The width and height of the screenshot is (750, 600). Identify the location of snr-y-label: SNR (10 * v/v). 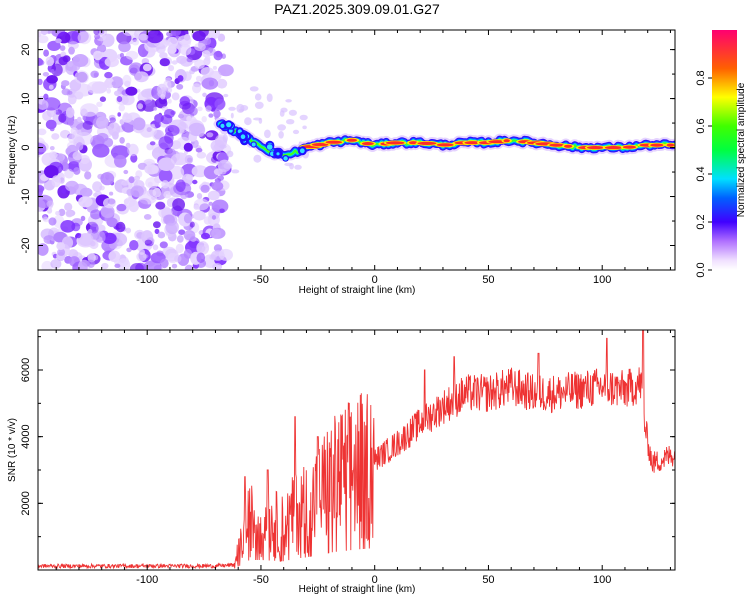
(12, 450).